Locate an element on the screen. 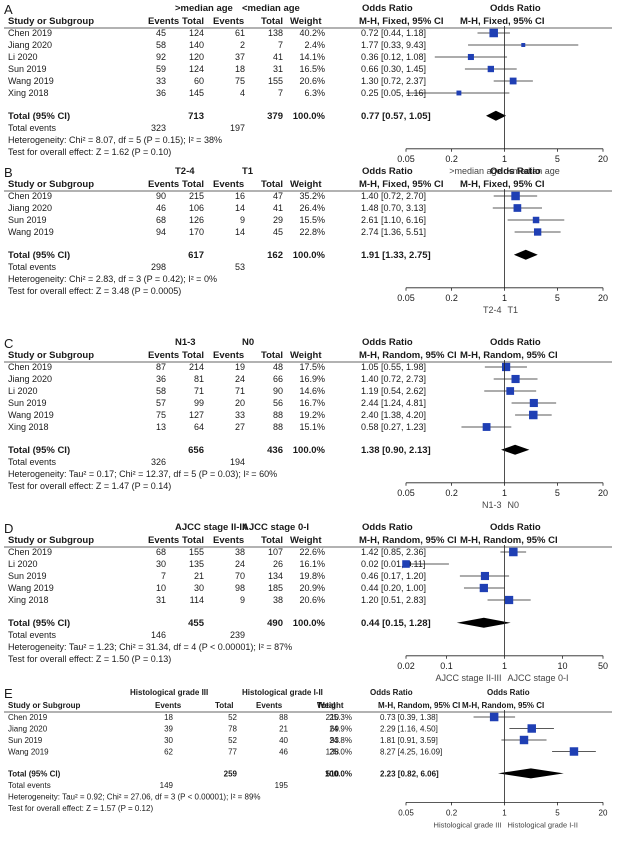 The width and height of the screenshot is (620, 855). weight-value: 25.3% is located at coordinates (340, 717).